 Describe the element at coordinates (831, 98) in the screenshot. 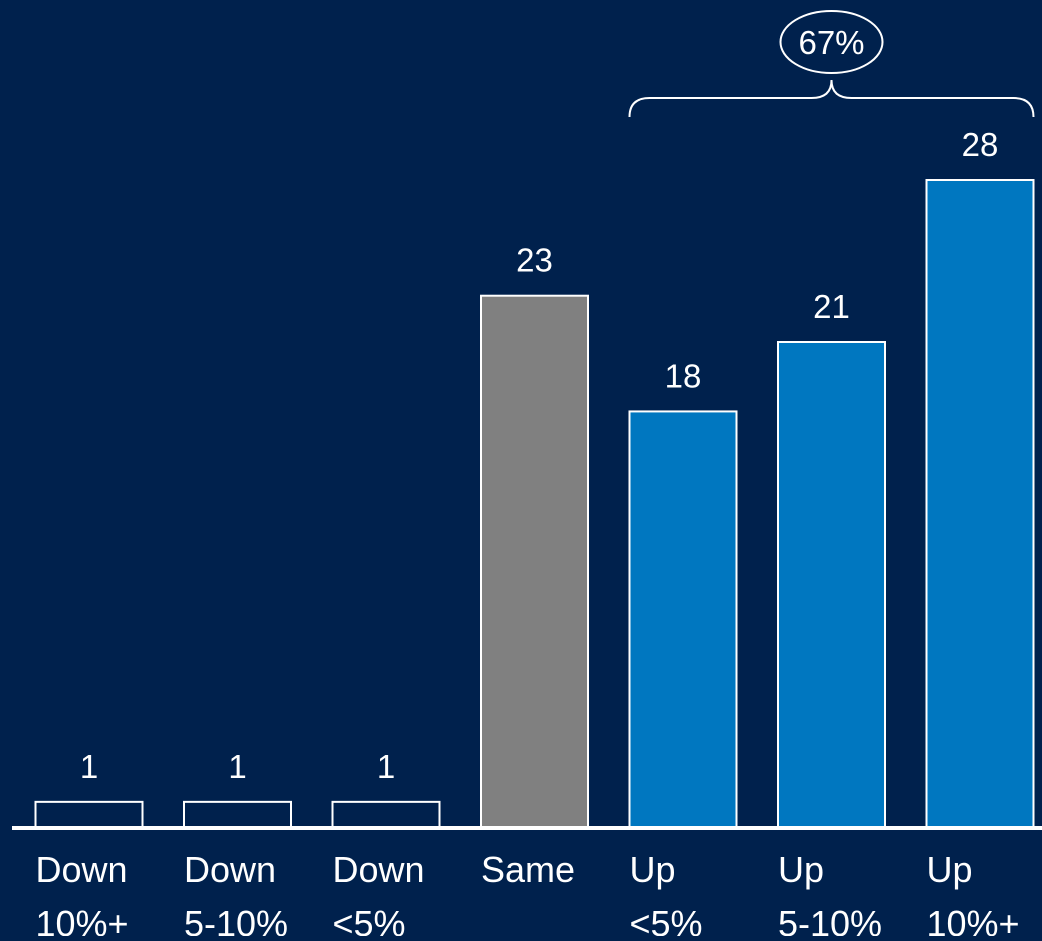

I see `annotation-brace` at that location.